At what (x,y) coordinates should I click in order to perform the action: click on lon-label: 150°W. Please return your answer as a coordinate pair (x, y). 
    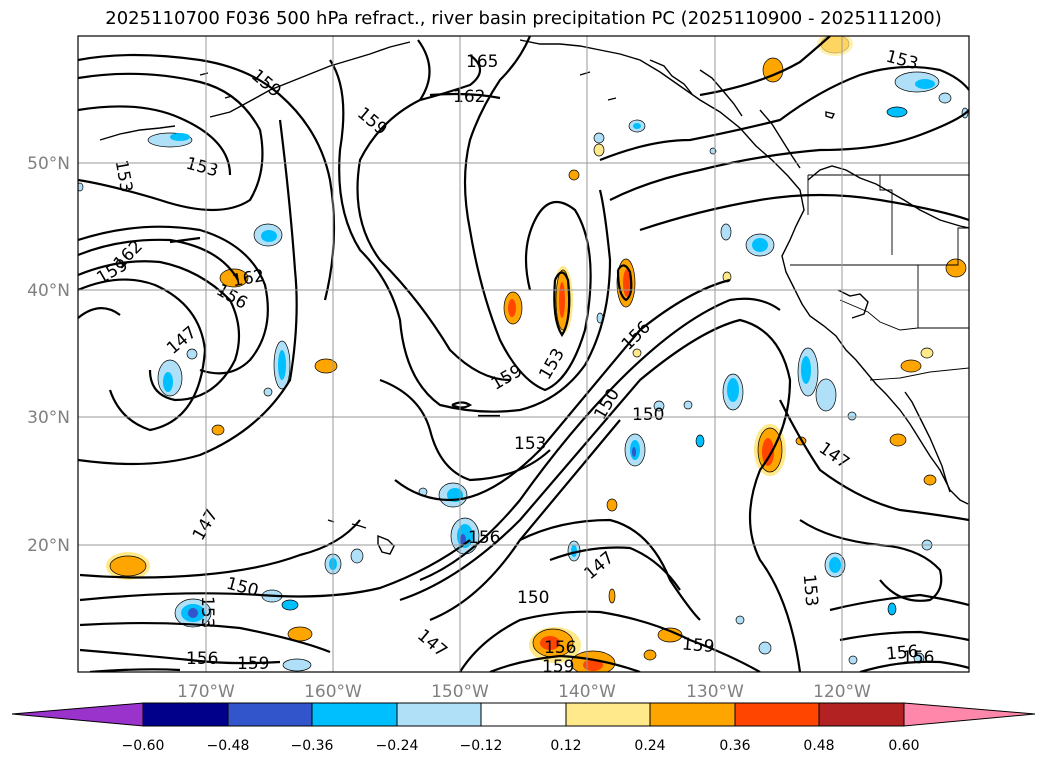
    Looking at the image, I should click on (460, 692).